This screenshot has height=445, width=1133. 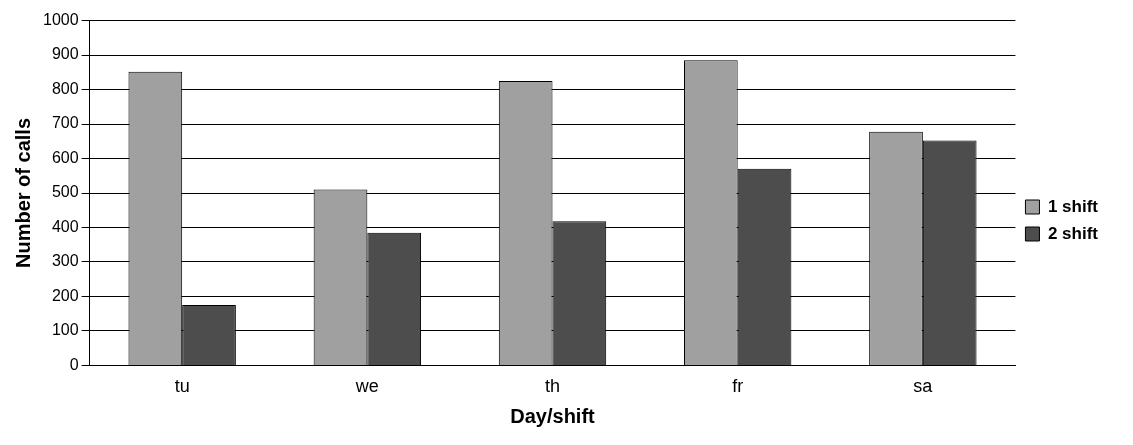 I want to click on y-tick-label: 600, so click(x=65, y=157).